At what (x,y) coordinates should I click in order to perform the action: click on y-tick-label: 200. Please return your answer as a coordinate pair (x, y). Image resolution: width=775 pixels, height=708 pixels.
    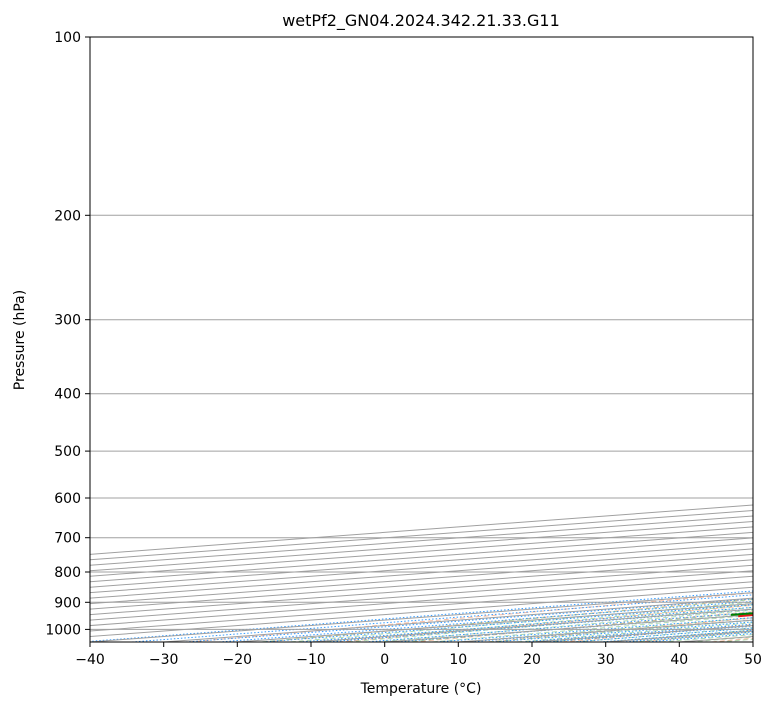
    Looking at the image, I should click on (67, 216).